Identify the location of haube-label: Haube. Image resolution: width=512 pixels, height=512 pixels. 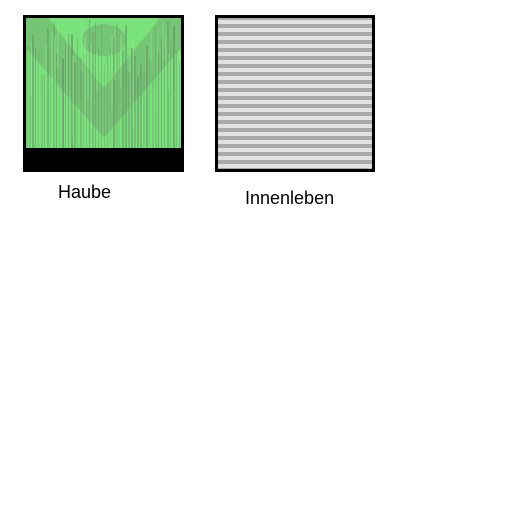
(85, 192).